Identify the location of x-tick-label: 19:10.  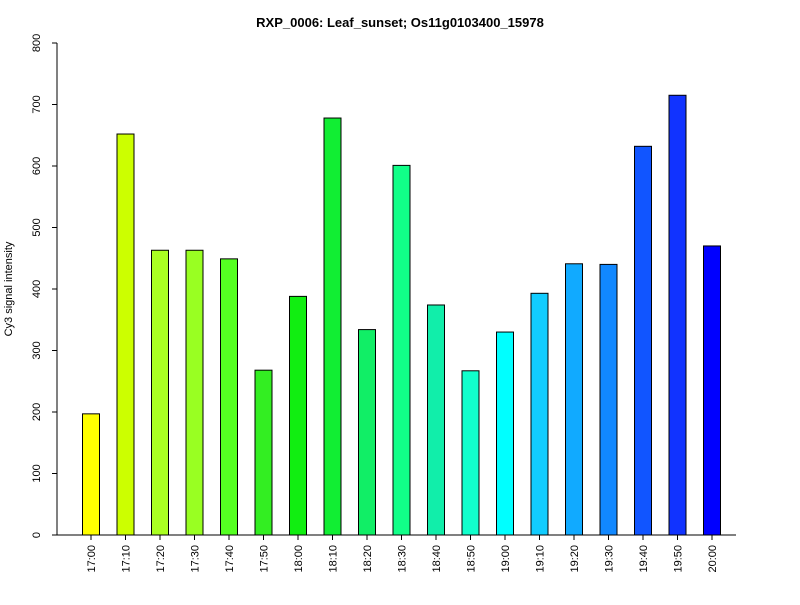
(541, 559).